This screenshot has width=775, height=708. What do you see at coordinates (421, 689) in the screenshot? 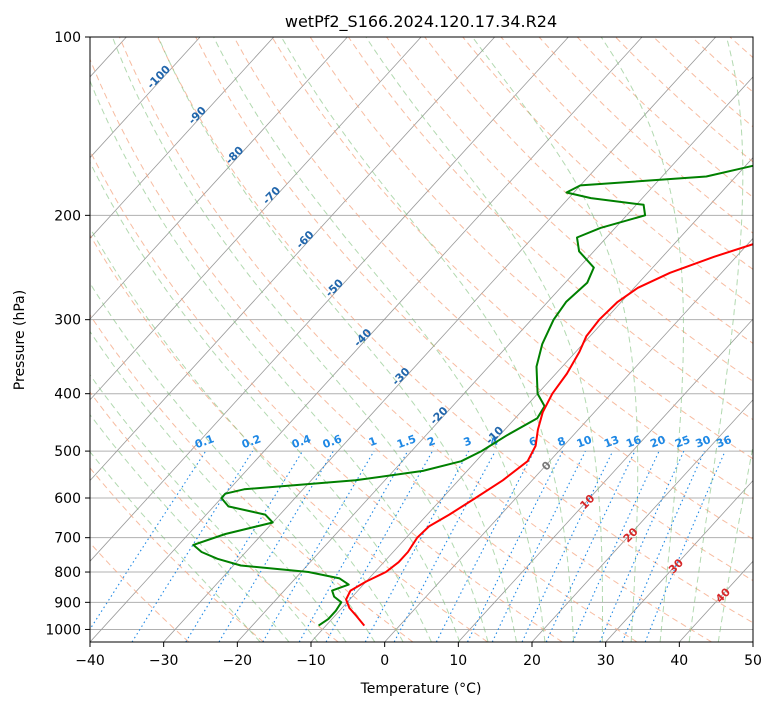
I see `x-axis-label: Temperature (°C)` at bounding box center [421, 689].